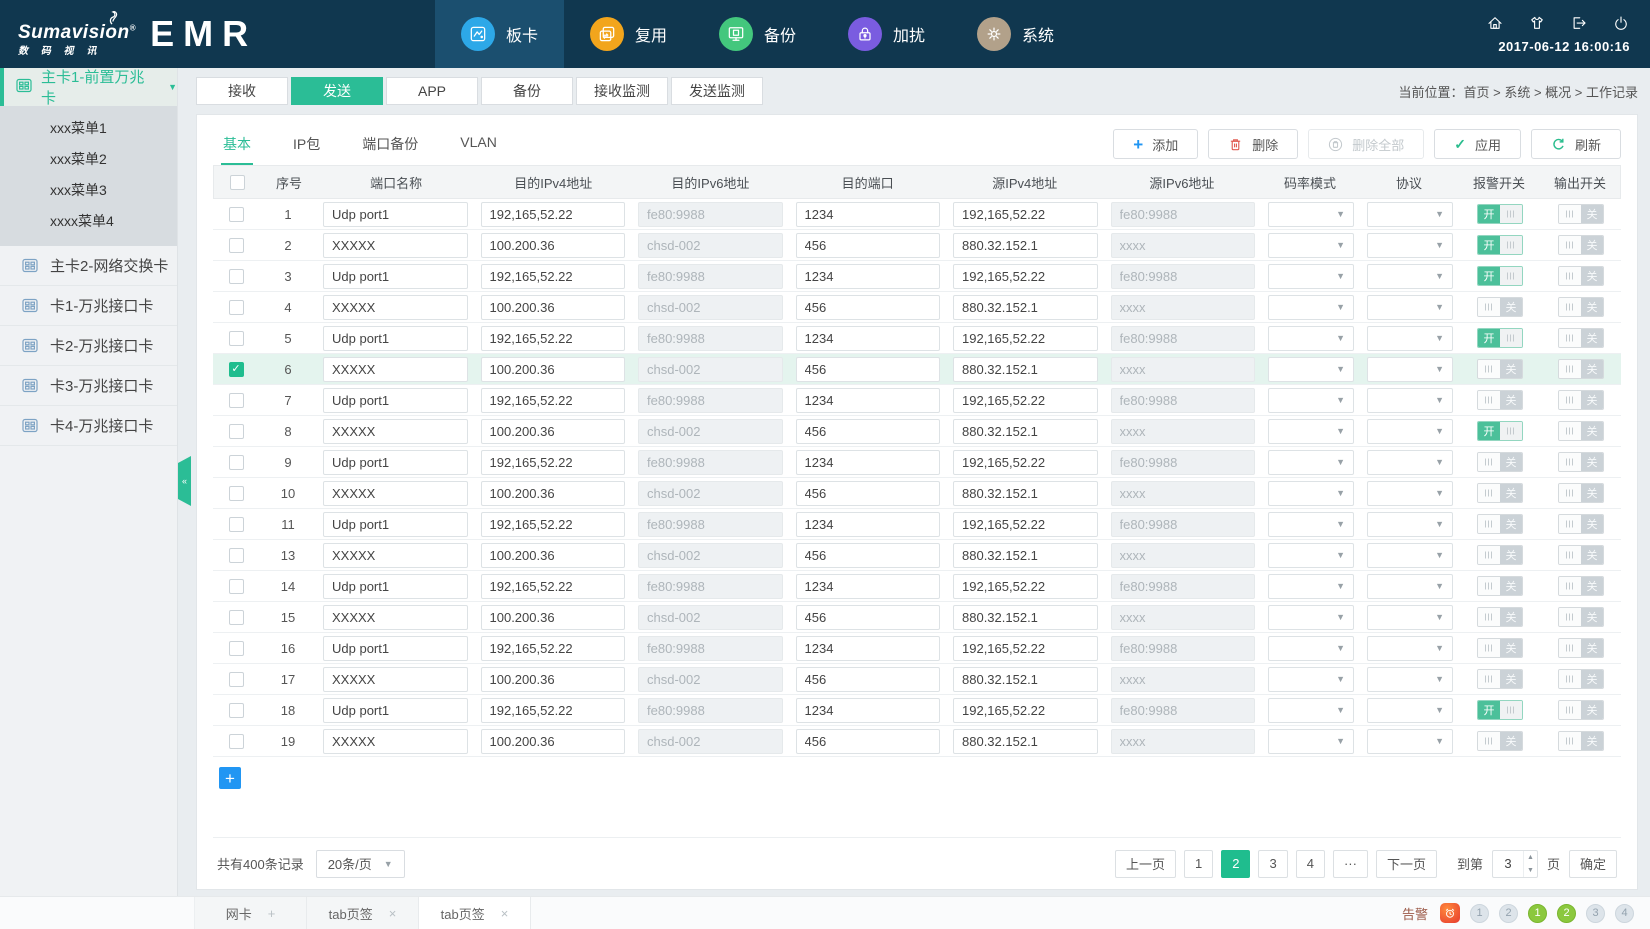  Describe the element at coordinates (82, 221) in the screenshot. I see `sidebar-submenu-item: xxxx菜单4` at that location.